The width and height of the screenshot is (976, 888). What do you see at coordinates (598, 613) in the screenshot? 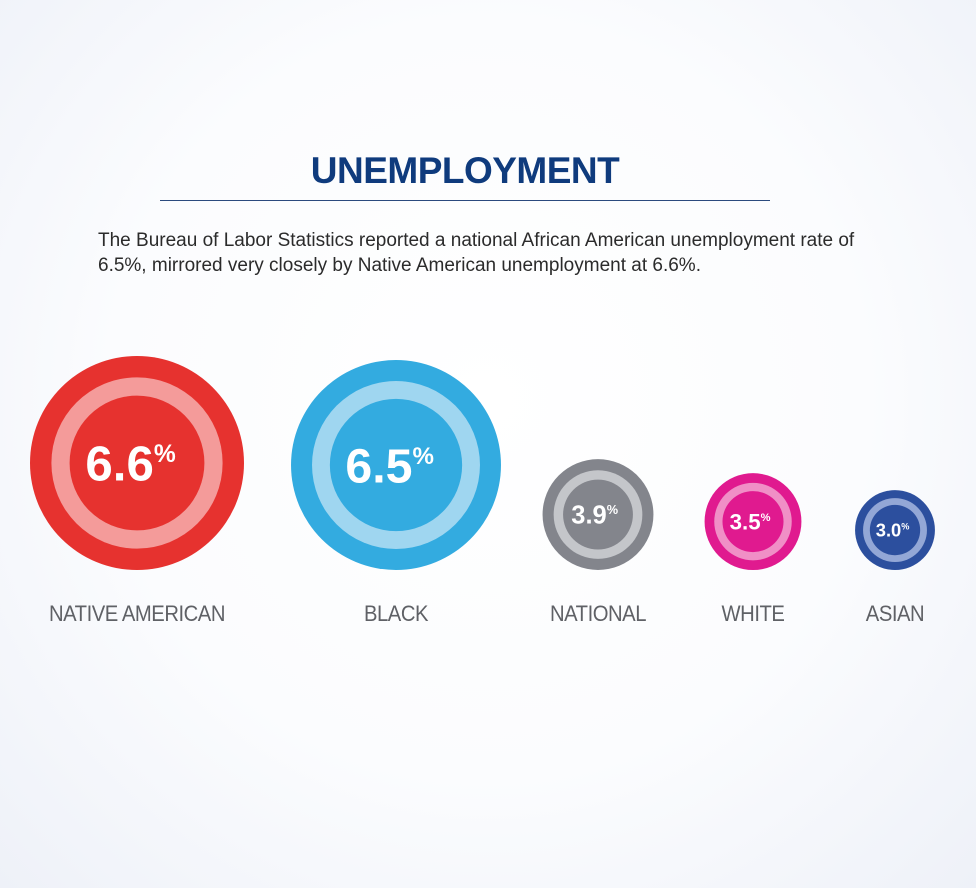
I see `category-label-national: NATIONAL` at bounding box center [598, 613].